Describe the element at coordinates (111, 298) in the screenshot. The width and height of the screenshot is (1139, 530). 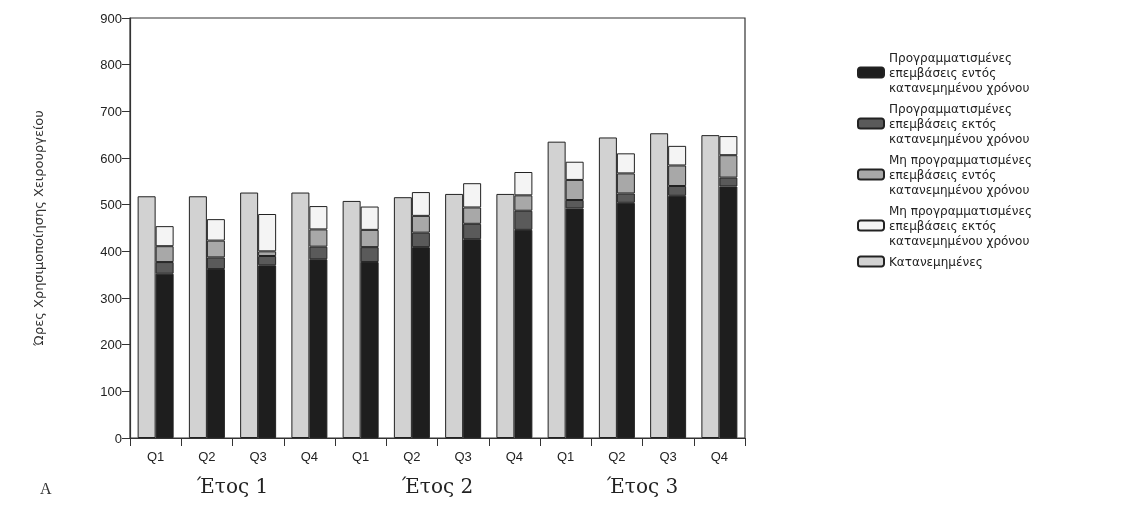
I see `y-tick-label: 300` at that location.